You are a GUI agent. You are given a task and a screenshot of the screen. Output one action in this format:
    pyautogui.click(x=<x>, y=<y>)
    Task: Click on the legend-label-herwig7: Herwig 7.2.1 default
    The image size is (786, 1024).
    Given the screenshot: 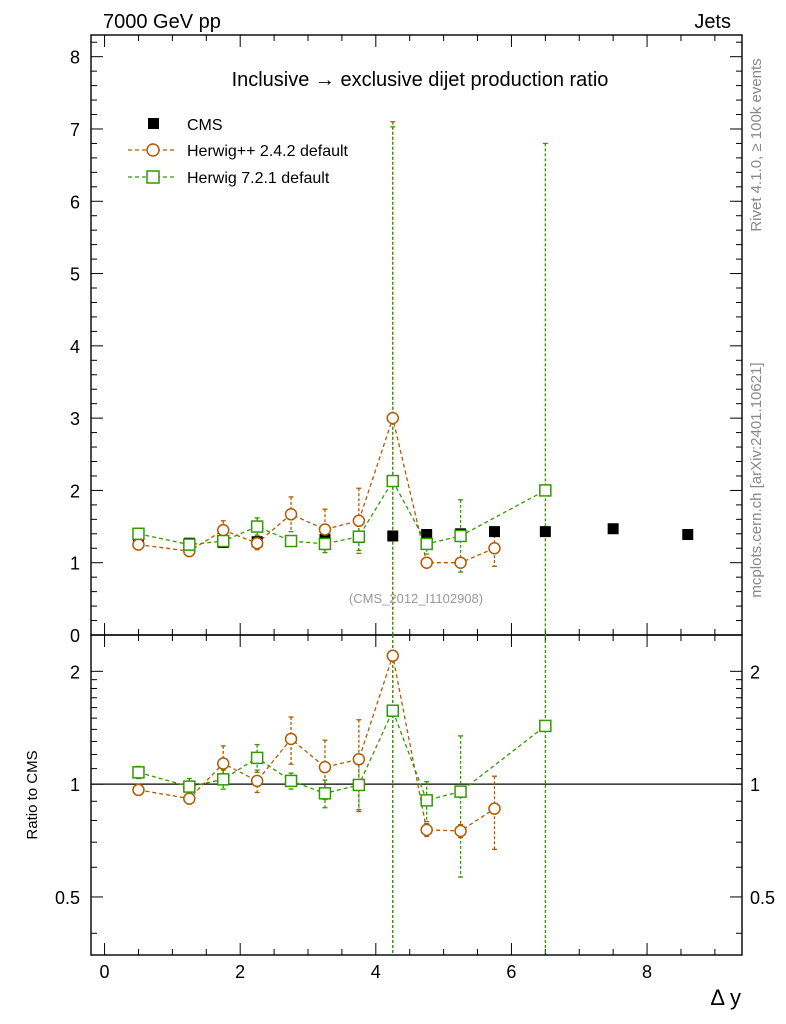 What is the action you would take?
    pyautogui.click(x=258, y=178)
    